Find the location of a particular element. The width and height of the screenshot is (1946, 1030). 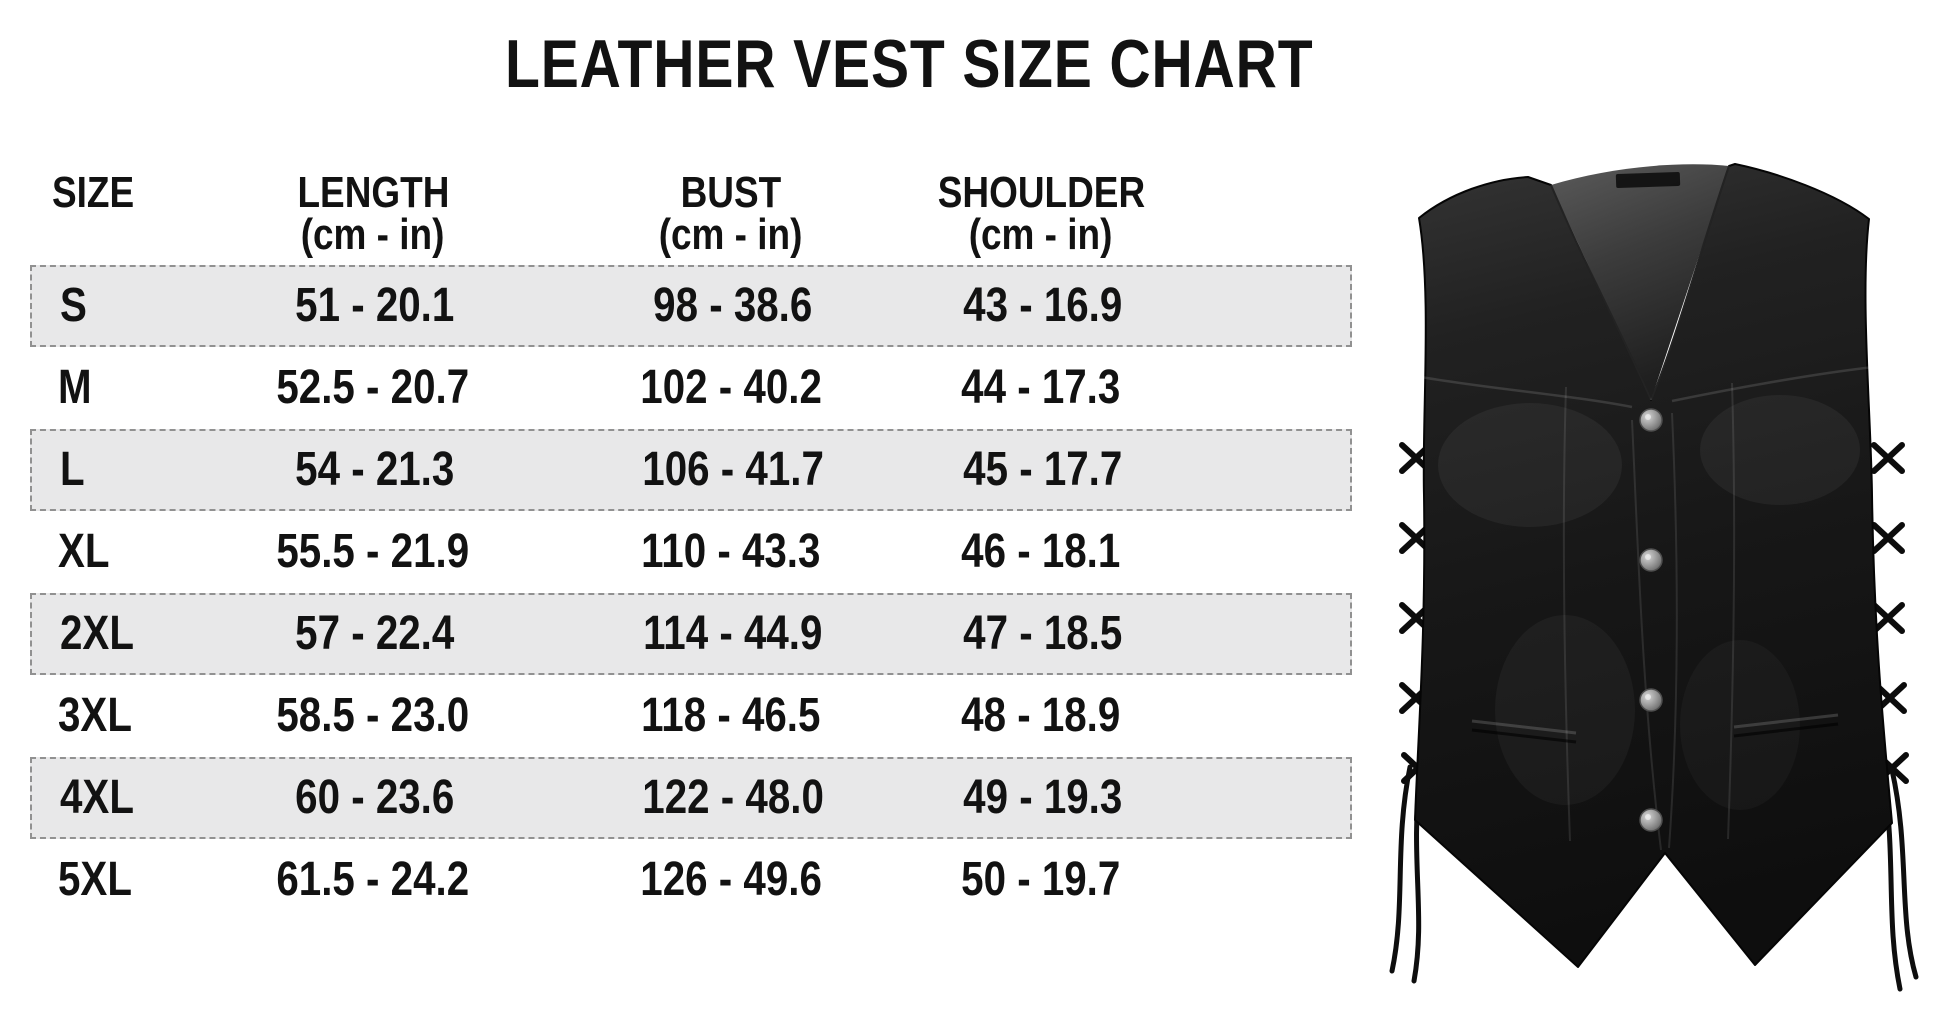

bust-cell: 118 - 46.5 is located at coordinates (731, 715).